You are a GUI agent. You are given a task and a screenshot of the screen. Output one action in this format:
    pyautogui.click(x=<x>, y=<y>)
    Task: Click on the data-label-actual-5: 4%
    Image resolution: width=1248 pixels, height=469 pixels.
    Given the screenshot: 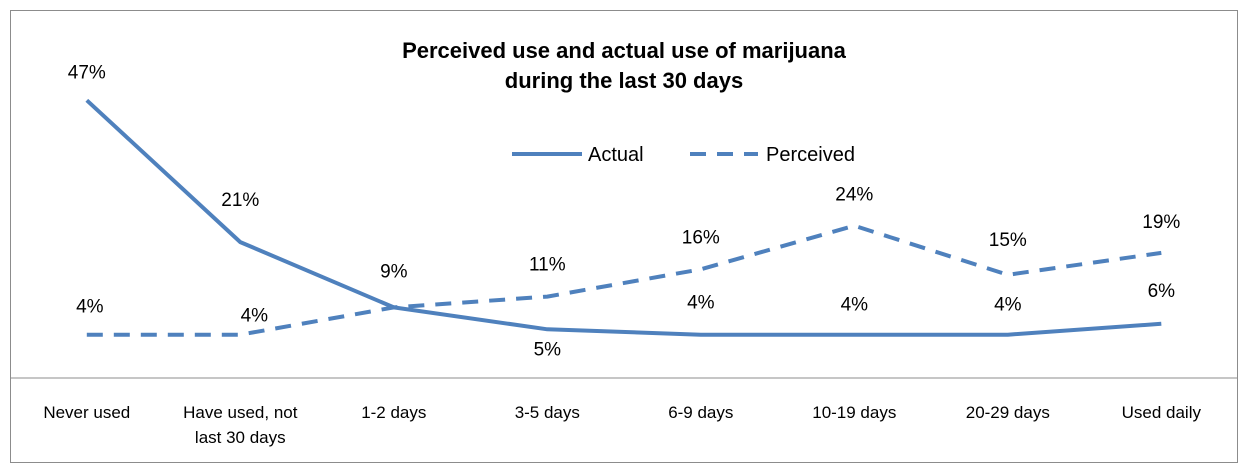 What is the action you would take?
    pyautogui.click(x=701, y=303)
    